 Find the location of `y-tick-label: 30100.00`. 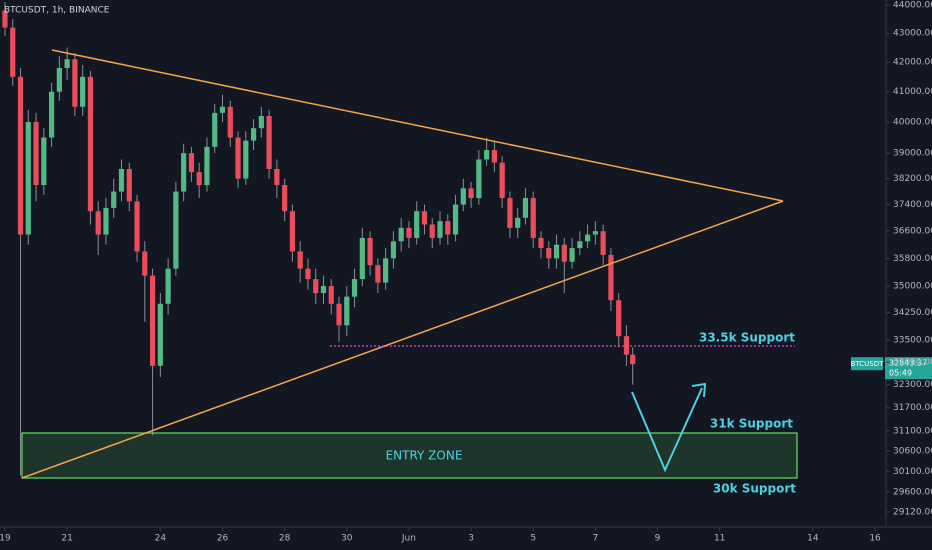

y-tick-label: 30100.00 is located at coordinates (912, 472).